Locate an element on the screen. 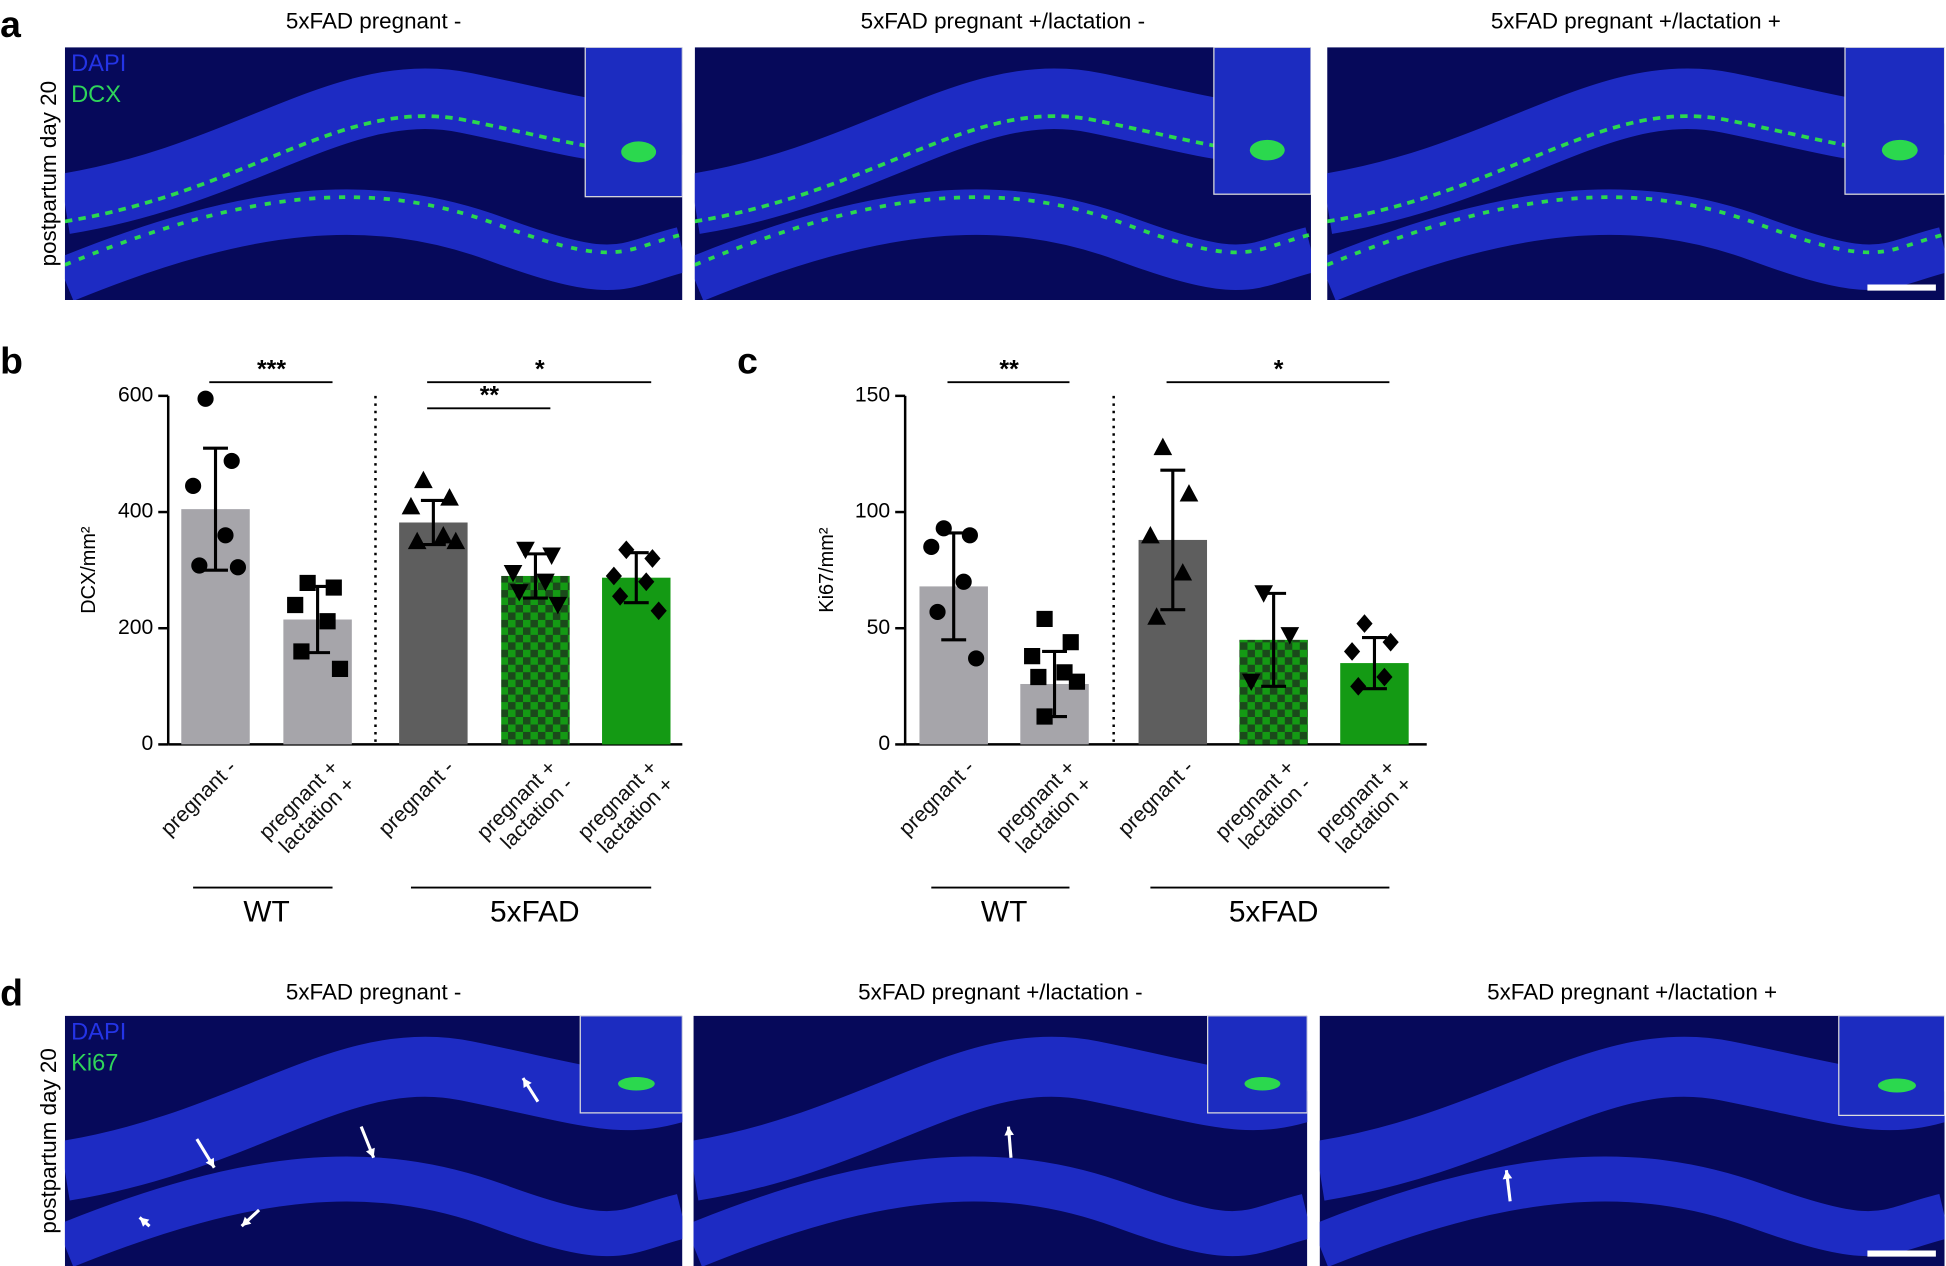  y-tick-label: 400 is located at coordinates (135, 511).